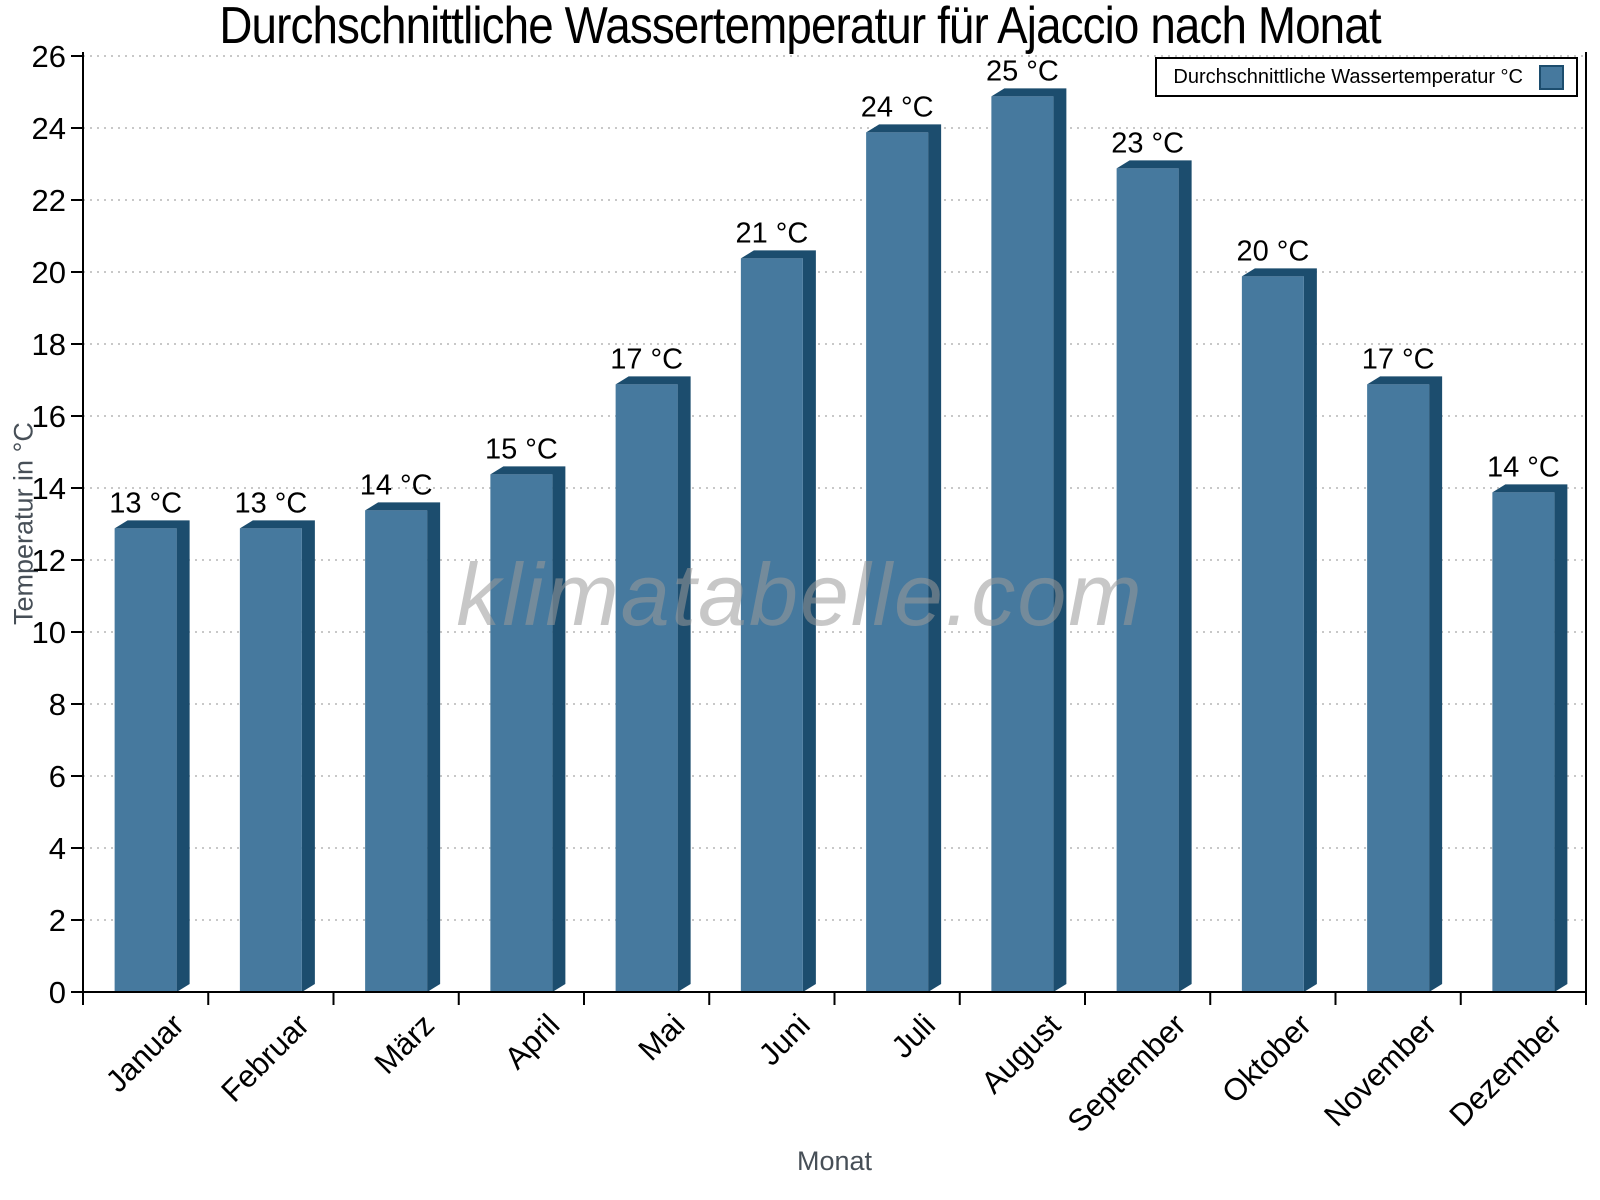 The height and width of the screenshot is (1200, 1600). I want to click on x-category-label: November, so click(1380, 1070).